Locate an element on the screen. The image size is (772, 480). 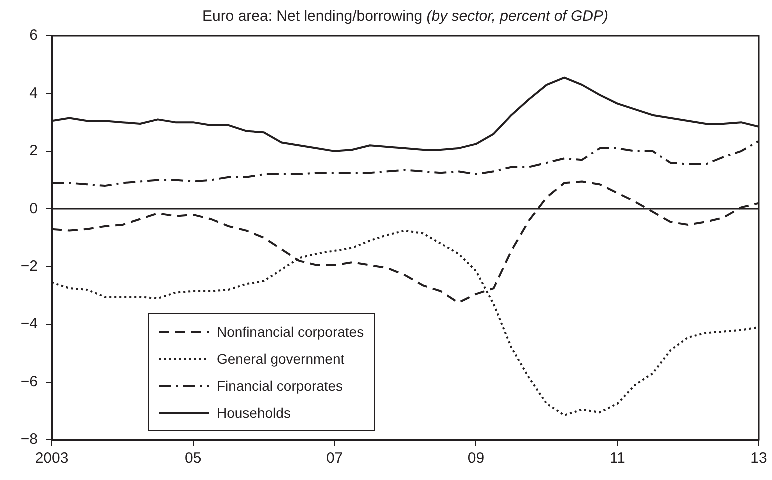
x-tick-label: 09 is located at coordinates (476, 459).